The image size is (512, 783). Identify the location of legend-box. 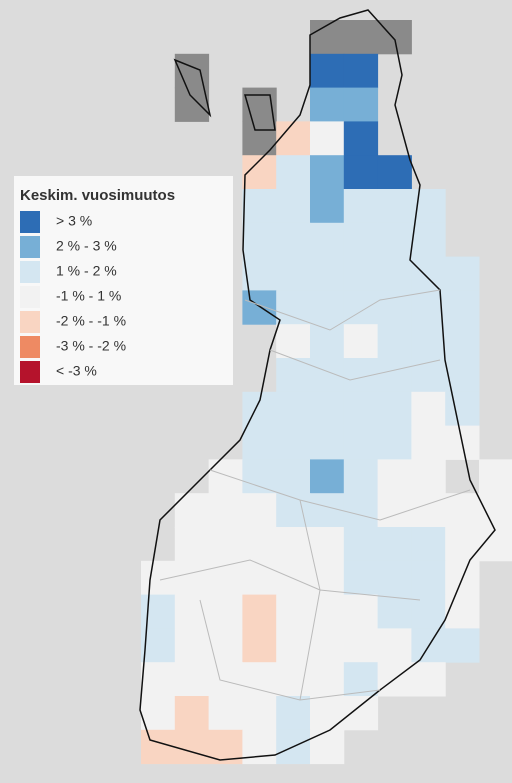
(123, 280).